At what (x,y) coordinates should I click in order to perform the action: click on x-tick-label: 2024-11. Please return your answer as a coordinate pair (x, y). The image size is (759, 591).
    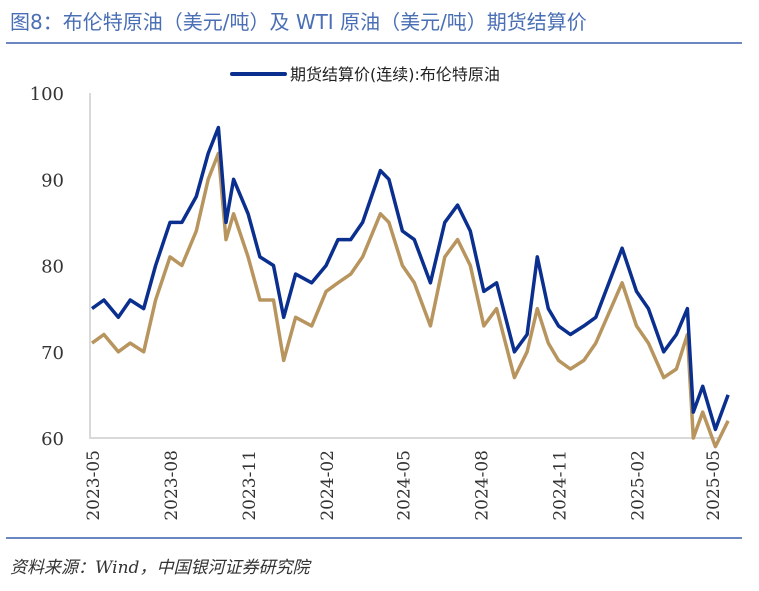
    Looking at the image, I should click on (560, 485).